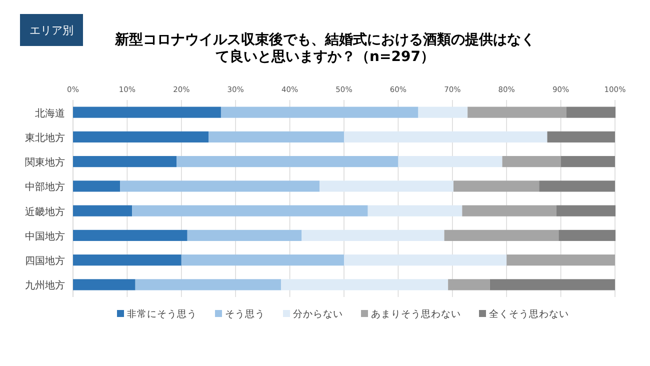  What do you see at coordinates (45, 162) in the screenshot?
I see `y-tick-label: 関東地方` at bounding box center [45, 162].